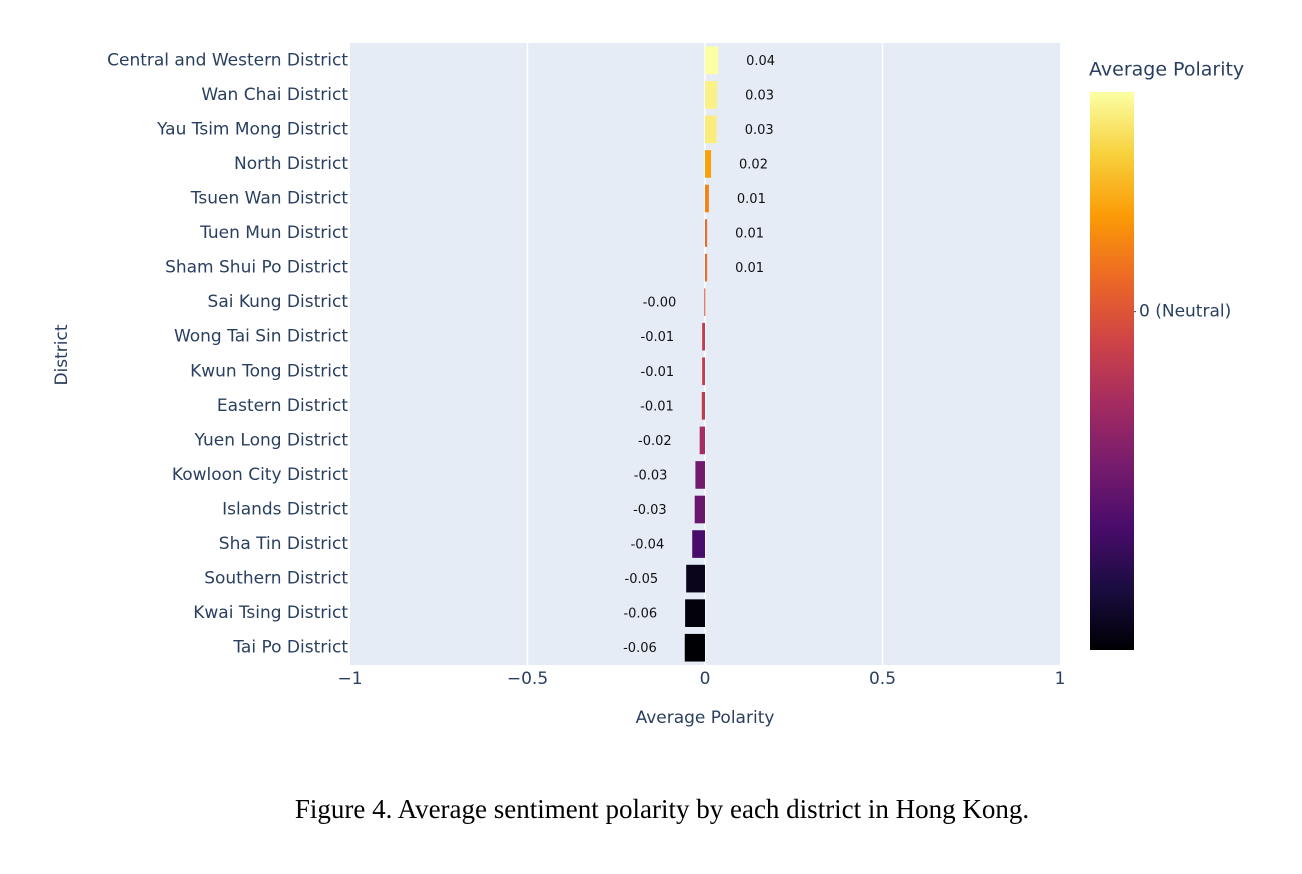 Image resolution: width=1302 pixels, height=874 pixels. Describe the element at coordinates (1112, 371) in the screenshot. I see `colorbar` at that location.